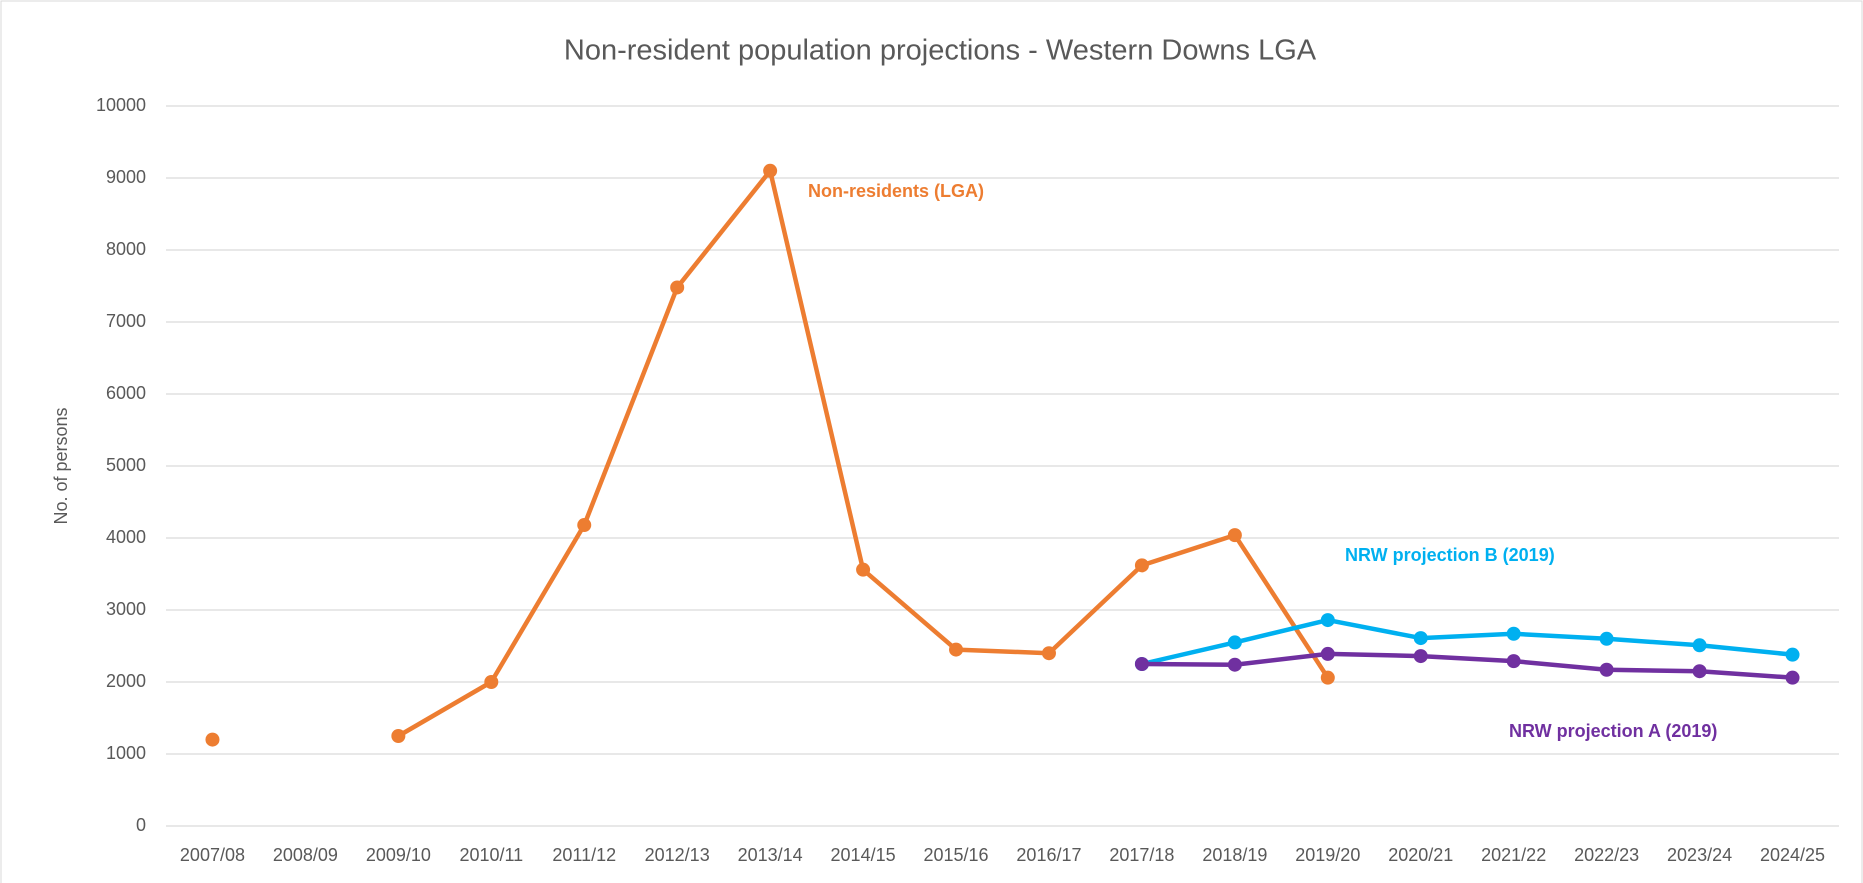 The width and height of the screenshot is (1863, 883). What do you see at coordinates (1613, 731) in the screenshot?
I see `series-label: NRW projection A (2019)` at bounding box center [1613, 731].